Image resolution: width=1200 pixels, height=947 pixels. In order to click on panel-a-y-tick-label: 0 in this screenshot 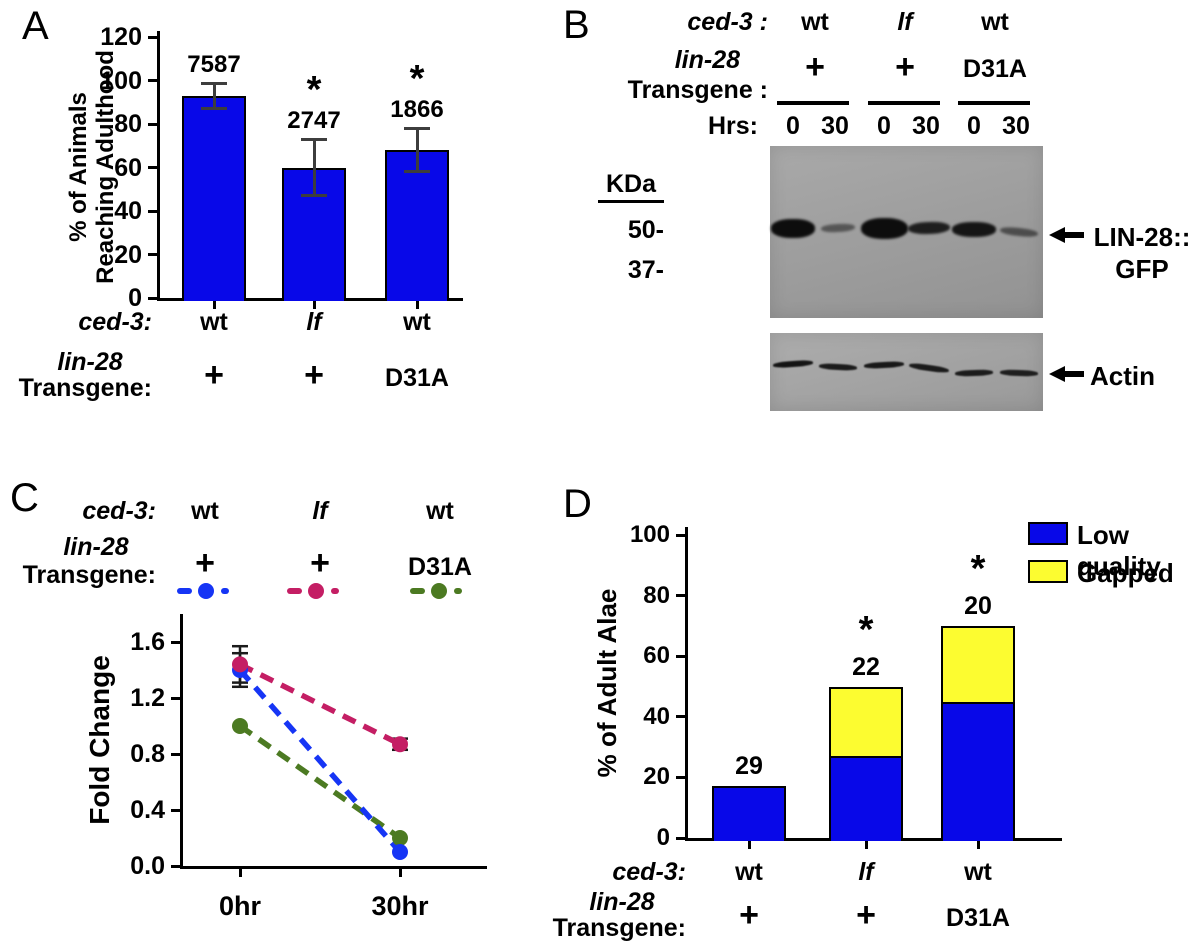, I will do `click(135, 298)`.